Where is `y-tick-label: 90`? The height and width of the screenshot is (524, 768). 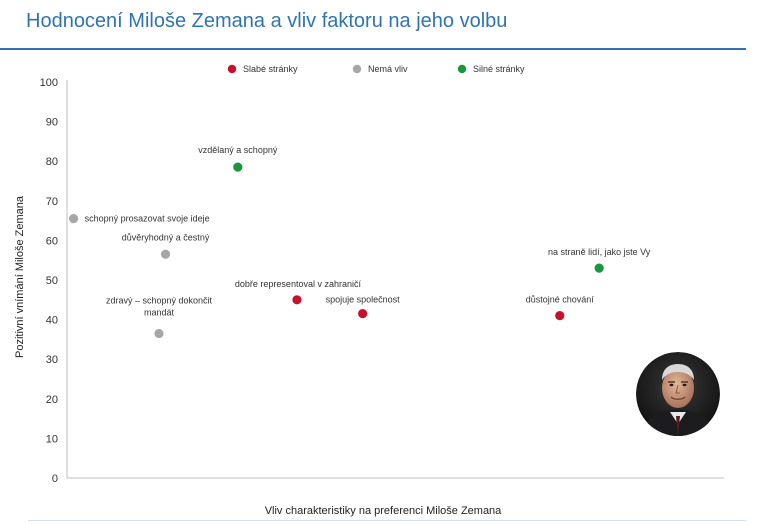
y-tick-label: 90 is located at coordinates (52, 123).